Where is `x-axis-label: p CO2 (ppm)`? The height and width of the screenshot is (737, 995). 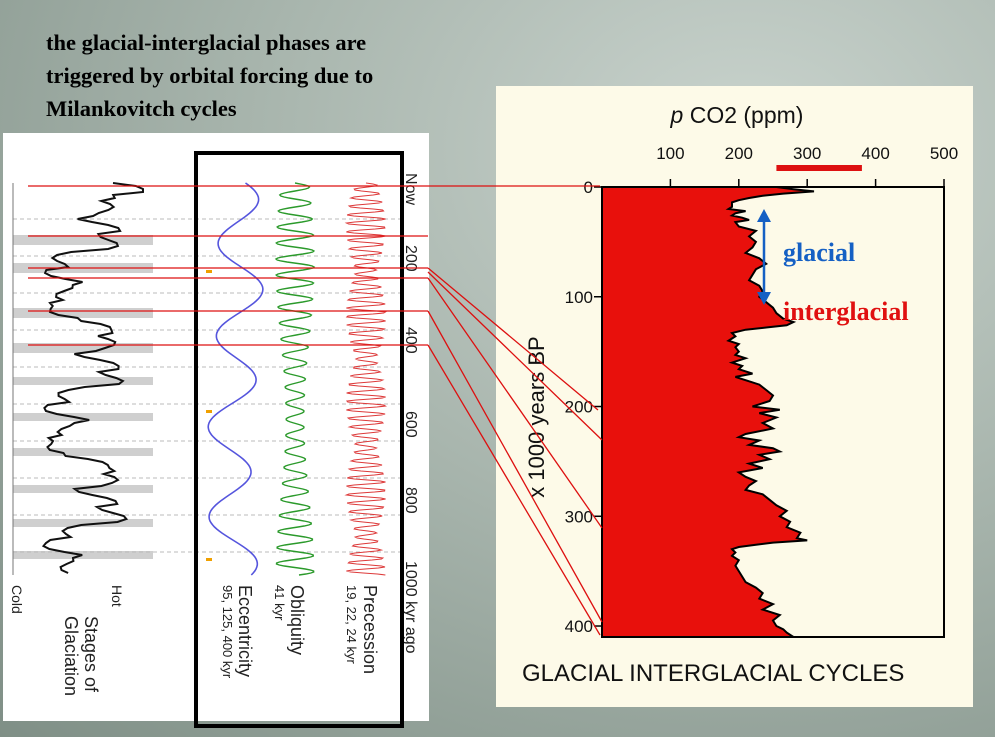
x-axis-label: p CO2 (ppm) is located at coordinates (737, 115).